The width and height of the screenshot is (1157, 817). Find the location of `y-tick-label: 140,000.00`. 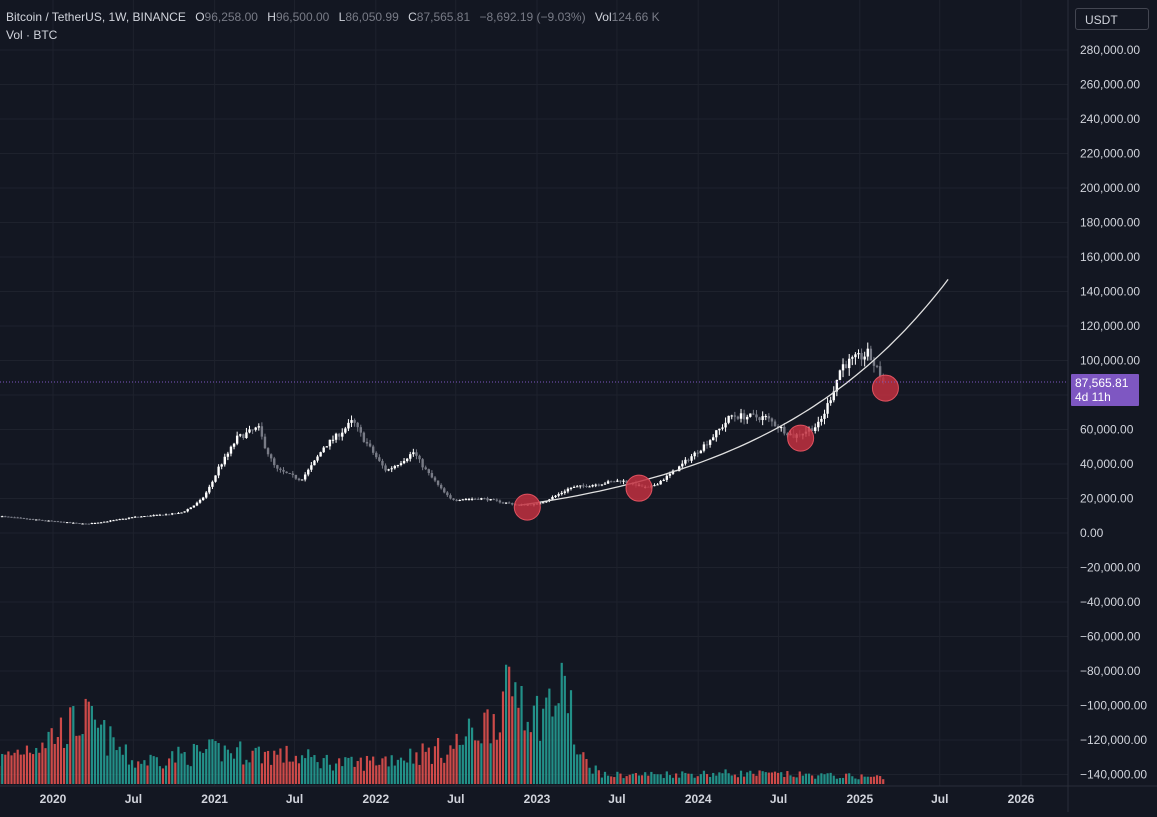

y-tick-label: 140,000.00 is located at coordinates (1110, 292).